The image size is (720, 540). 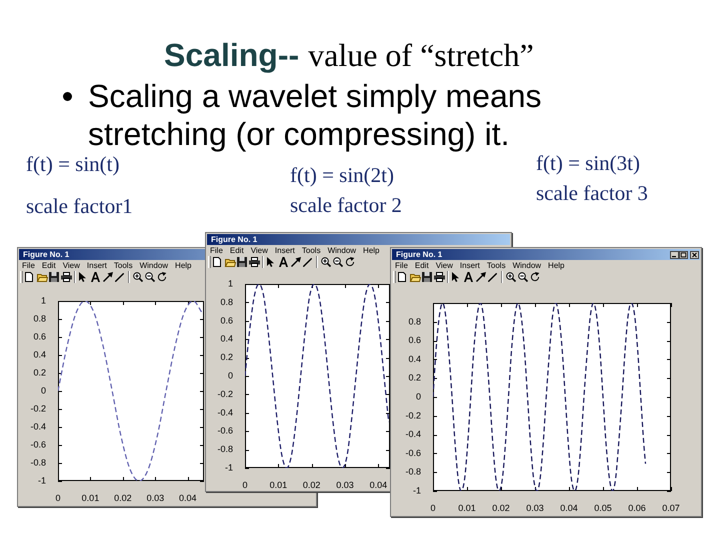 I want to click on chart-title: f(t) = sin(3t), so click(x=588, y=163).